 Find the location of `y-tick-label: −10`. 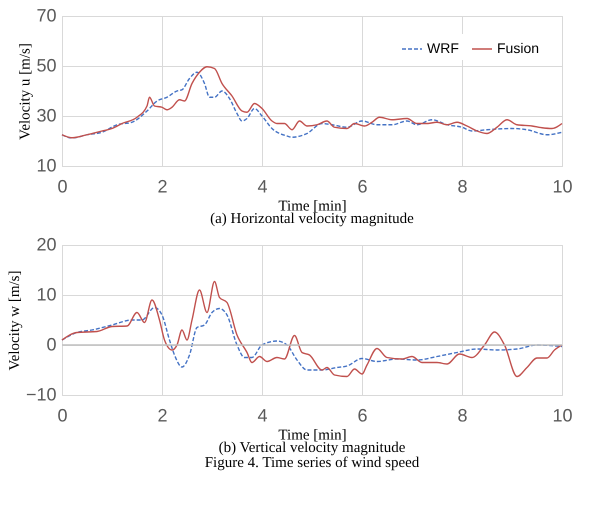

y-tick-label: −10 is located at coordinates (41, 394).